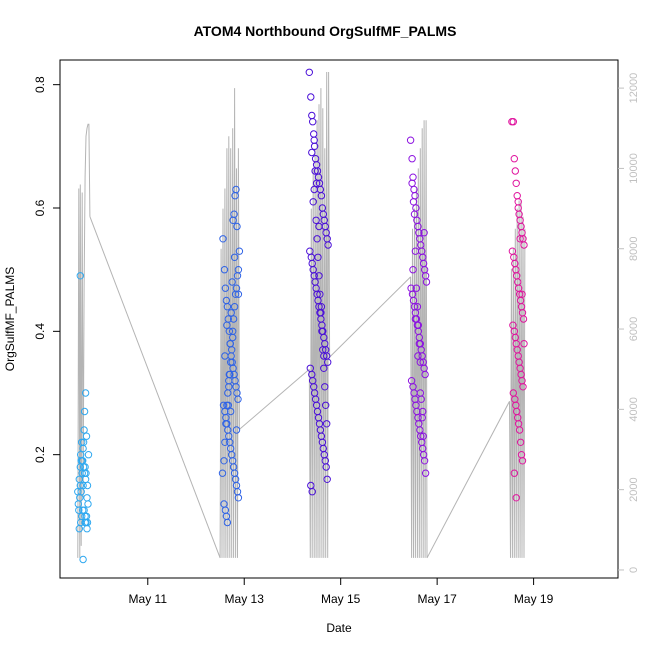 This screenshot has height=650, width=650. What do you see at coordinates (634, 329) in the screenshot?
I see `y2-tick-label: 6000` at bounding box center [634, 329].